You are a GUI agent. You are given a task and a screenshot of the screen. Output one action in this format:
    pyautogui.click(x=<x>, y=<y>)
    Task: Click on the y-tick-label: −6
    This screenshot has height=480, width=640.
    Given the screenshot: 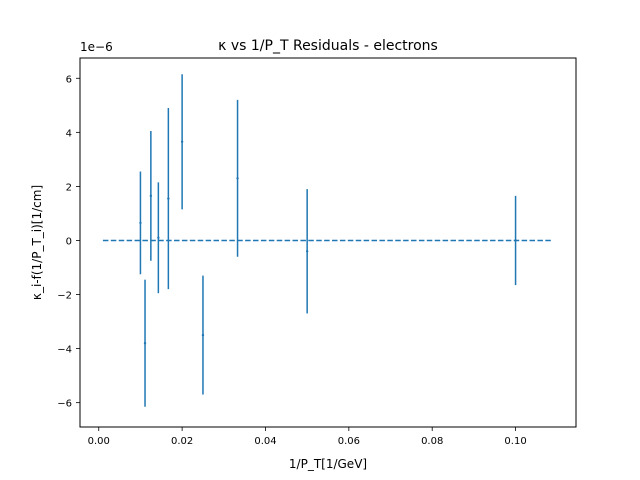 What is the action you would take?
    pyautogui.click(x=64, y=404)
    